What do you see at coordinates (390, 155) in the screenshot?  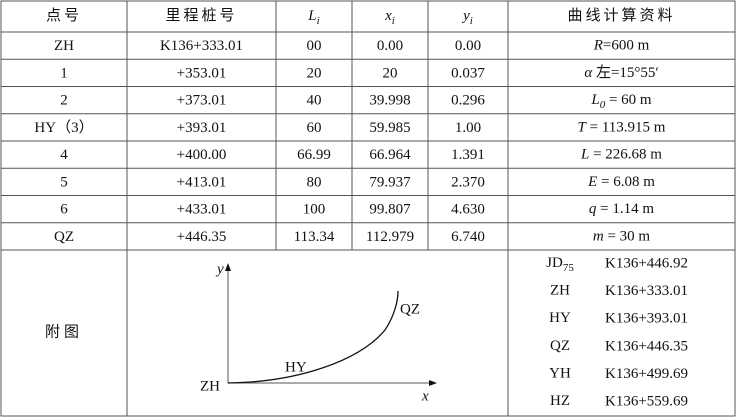 I see `cell: 66.964` at bounding box center [390, 155].